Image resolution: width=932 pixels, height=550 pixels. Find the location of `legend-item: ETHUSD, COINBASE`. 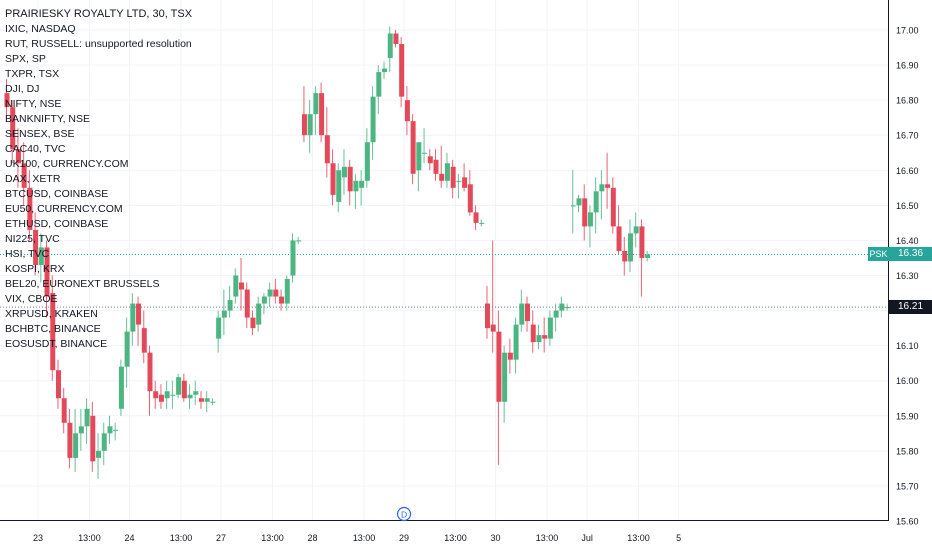

legend-item: ETHUSD, COINBASE is located at coordinates (57, 224).